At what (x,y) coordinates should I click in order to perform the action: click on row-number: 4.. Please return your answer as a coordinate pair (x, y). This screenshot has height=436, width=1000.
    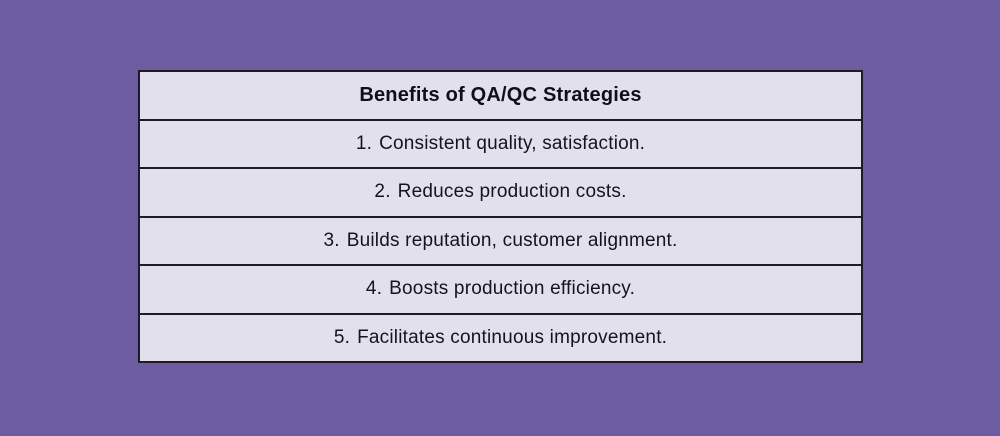
    Looking at the image, I should click on (374, 289).